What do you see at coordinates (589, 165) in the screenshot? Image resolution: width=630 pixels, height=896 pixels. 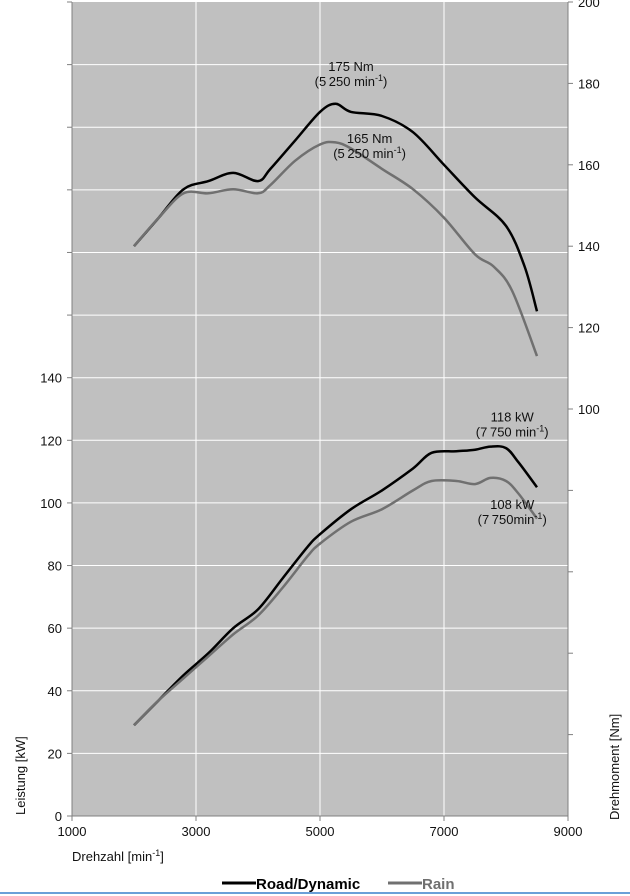 I see `y-right-tick-label: 160` at bounding box center [589, 165].